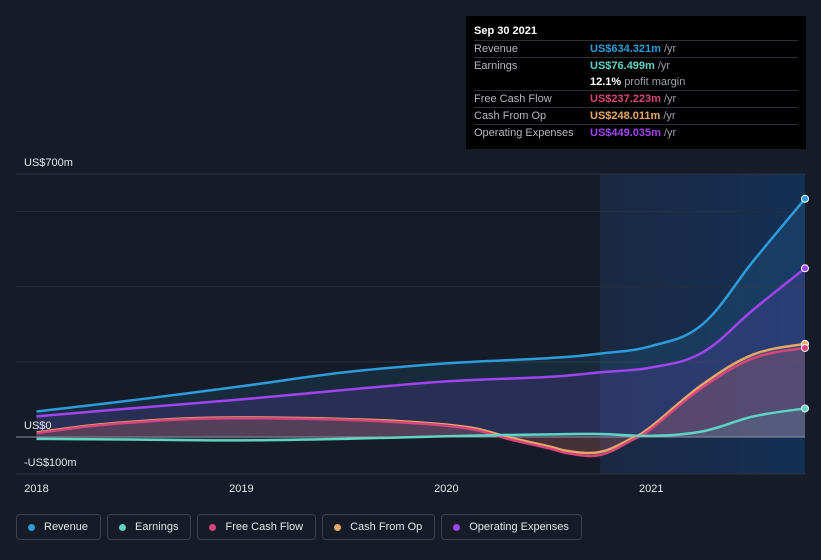  What do you see at coordinates (264, 527) in the screenshot?
I see `legend-label: Free Cash Flow` at bounding box center [264, 527].